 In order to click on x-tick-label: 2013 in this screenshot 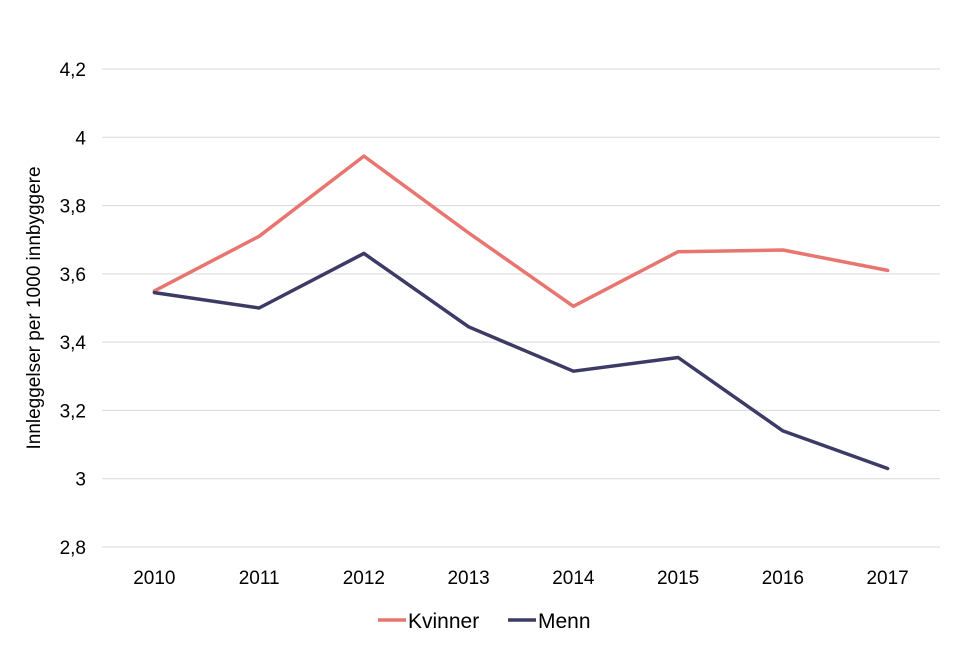, I will do `click(468, 578)`.